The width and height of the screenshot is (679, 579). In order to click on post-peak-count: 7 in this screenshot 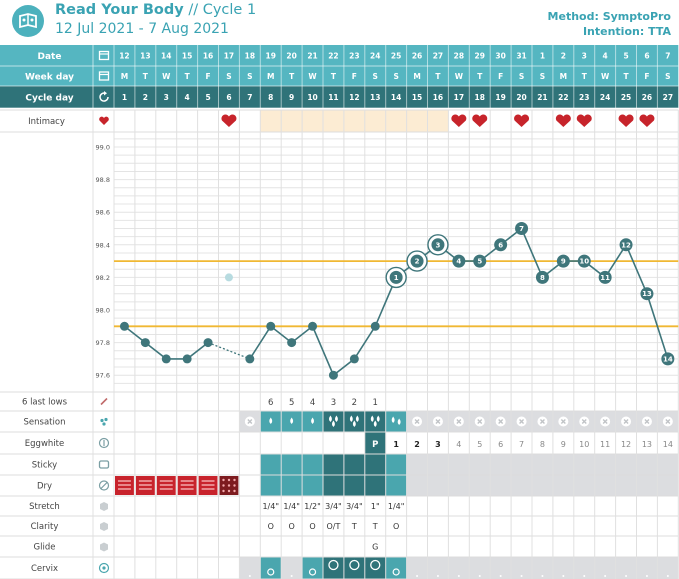, I will do `click(521, 444)`.